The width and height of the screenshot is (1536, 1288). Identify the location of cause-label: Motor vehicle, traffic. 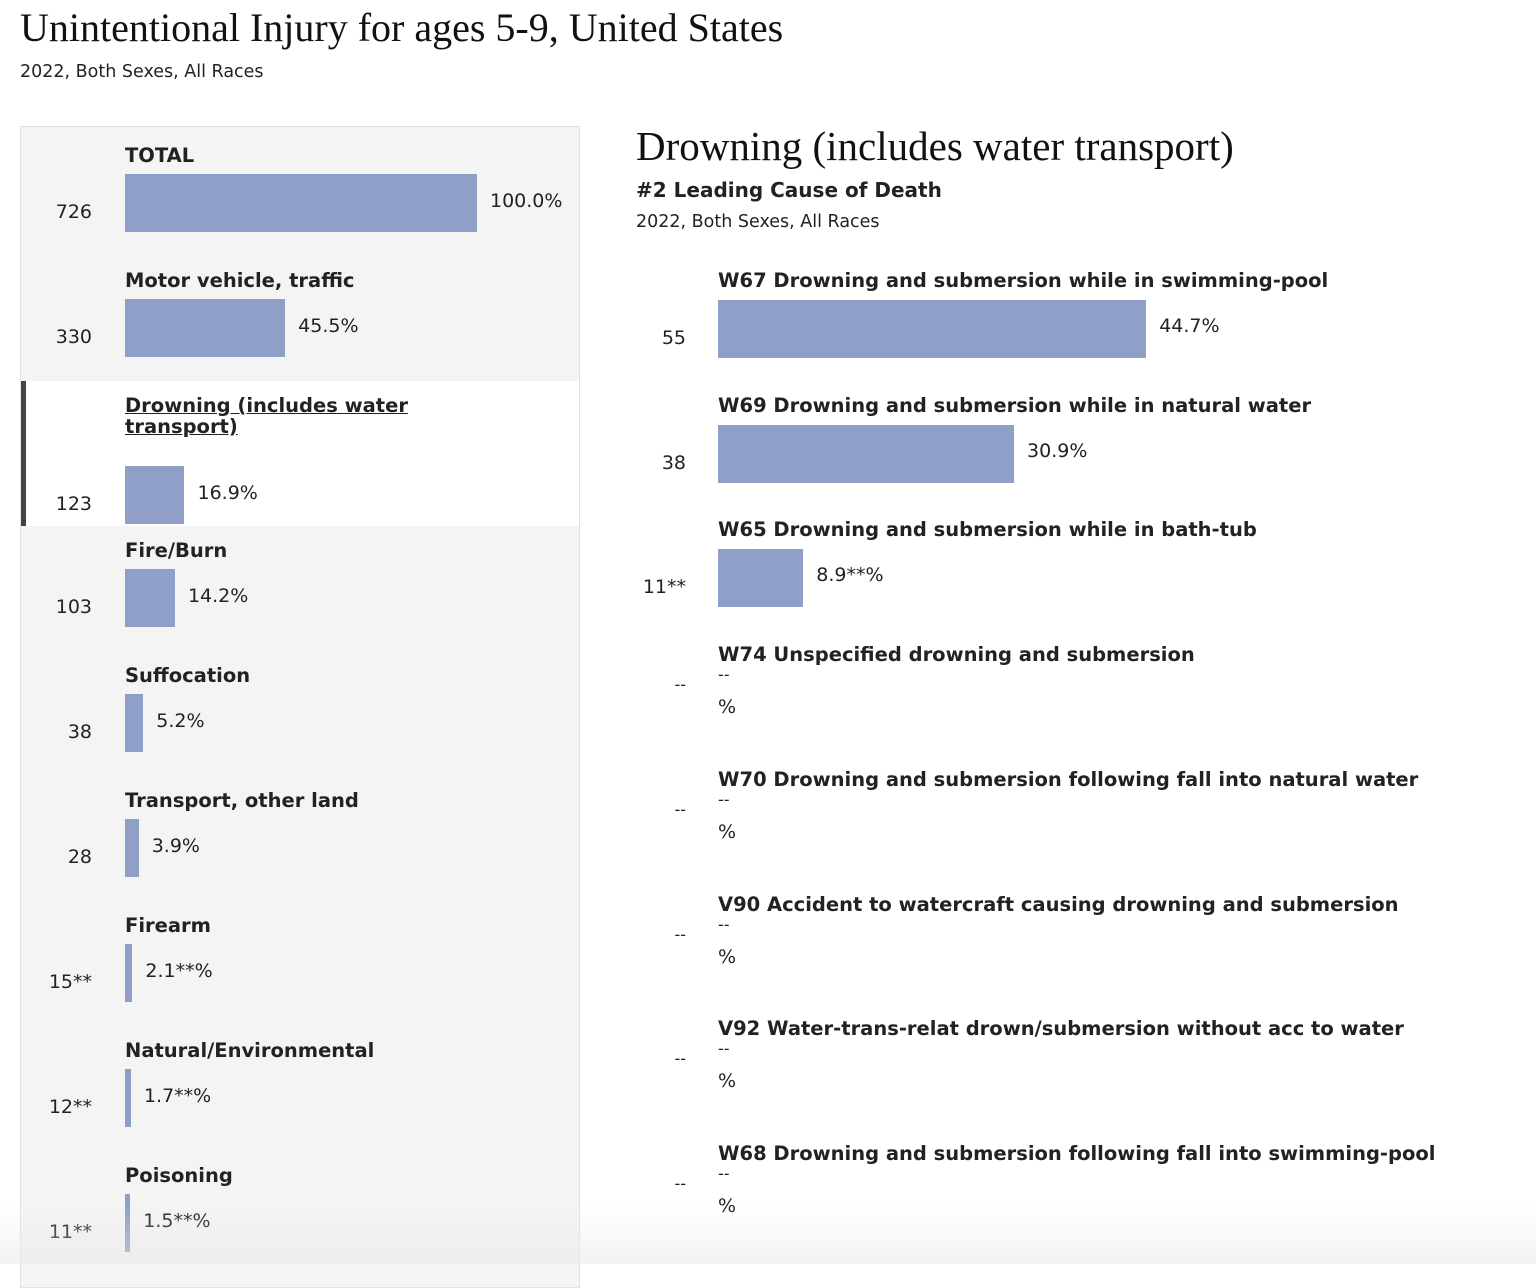
(240, 280).